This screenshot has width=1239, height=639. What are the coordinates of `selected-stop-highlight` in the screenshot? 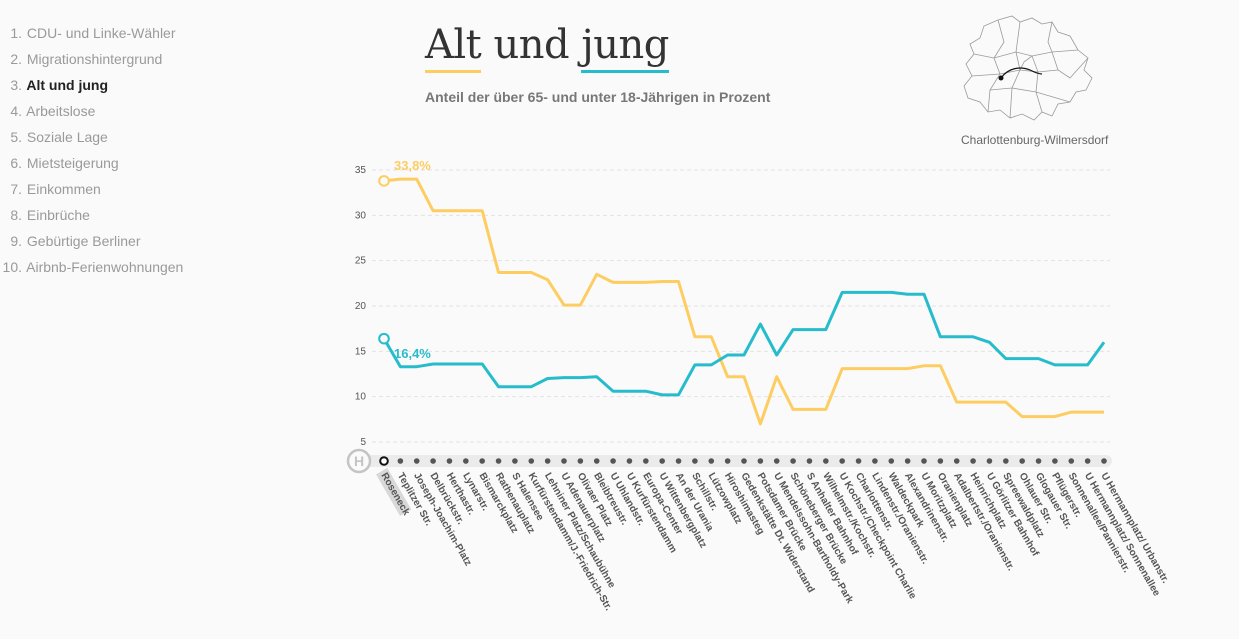 It's located at (394, 491).